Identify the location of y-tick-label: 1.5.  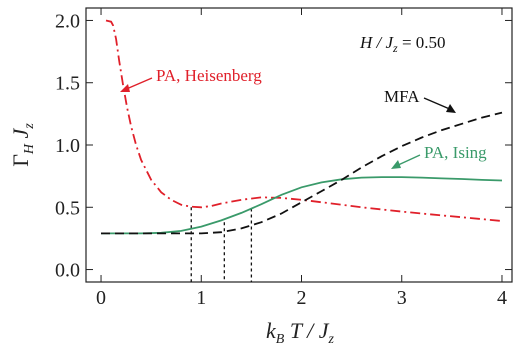
(67, 84).